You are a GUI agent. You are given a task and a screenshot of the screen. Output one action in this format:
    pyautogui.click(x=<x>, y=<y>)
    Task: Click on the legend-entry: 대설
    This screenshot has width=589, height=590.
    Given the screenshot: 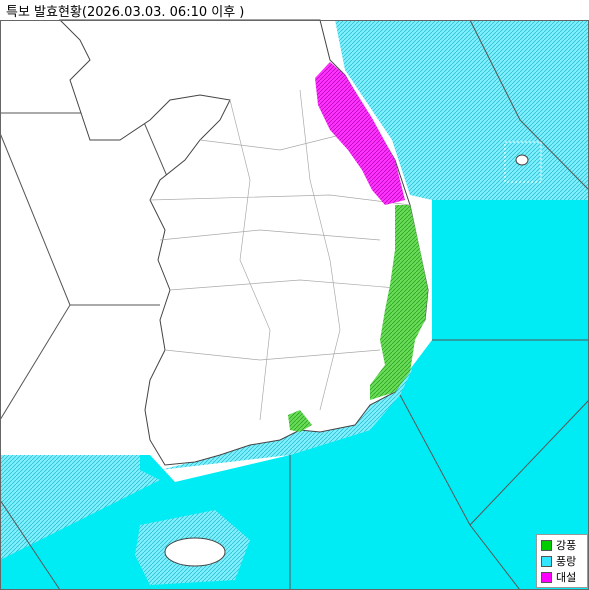 What is the action you would take?
    pyautogui.click(x=562, y=577)
    